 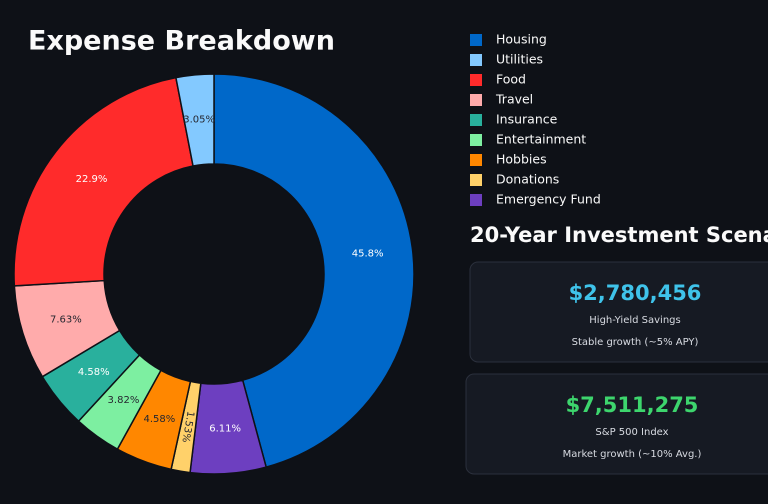 What do you see at coordinates (635, 293) in the screenshot?
I see `card-amount: $2,780,456` at bounding box center [635, 293].